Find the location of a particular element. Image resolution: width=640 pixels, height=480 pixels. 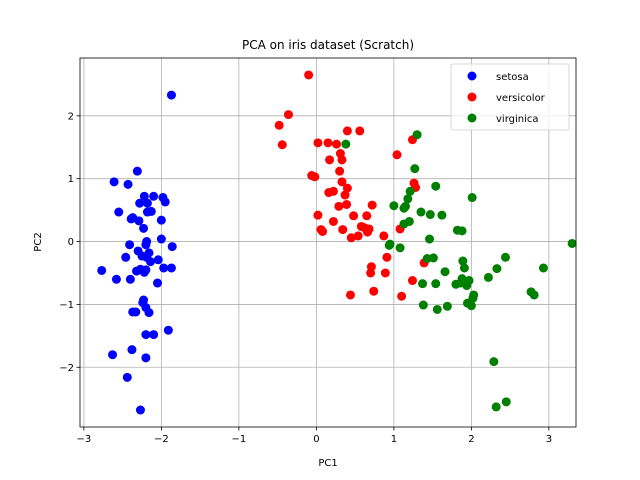

y-tick-label: 2 is located at coordinates (71, 116).